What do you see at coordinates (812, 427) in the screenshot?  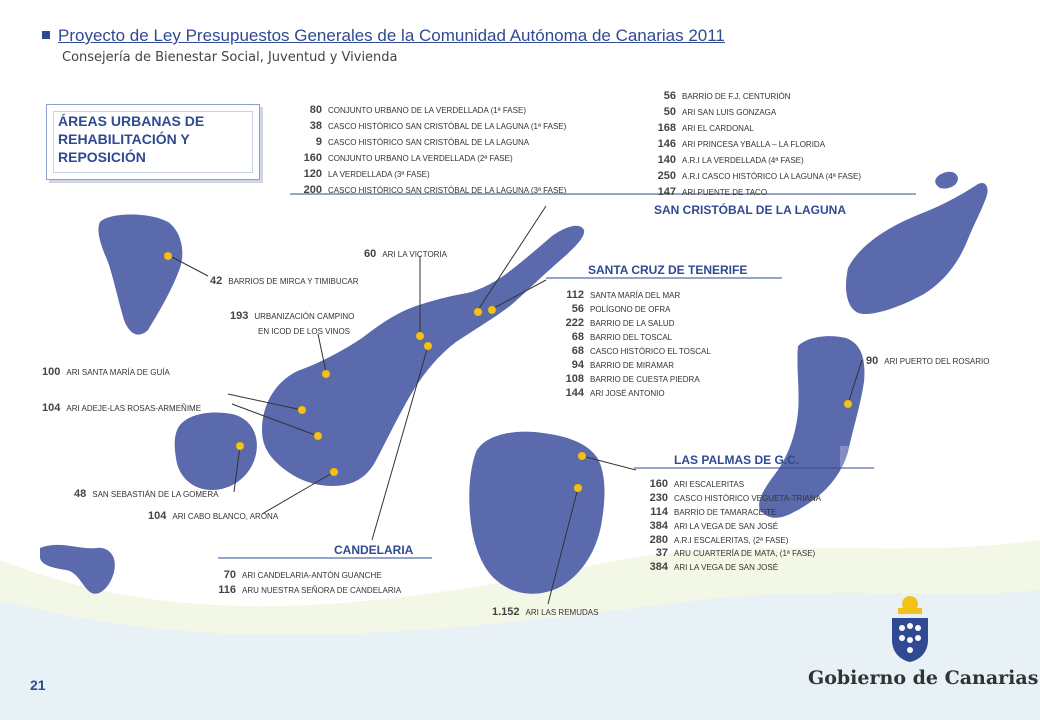 I see `island-fuerteventura` at bounding box center [812, 427].